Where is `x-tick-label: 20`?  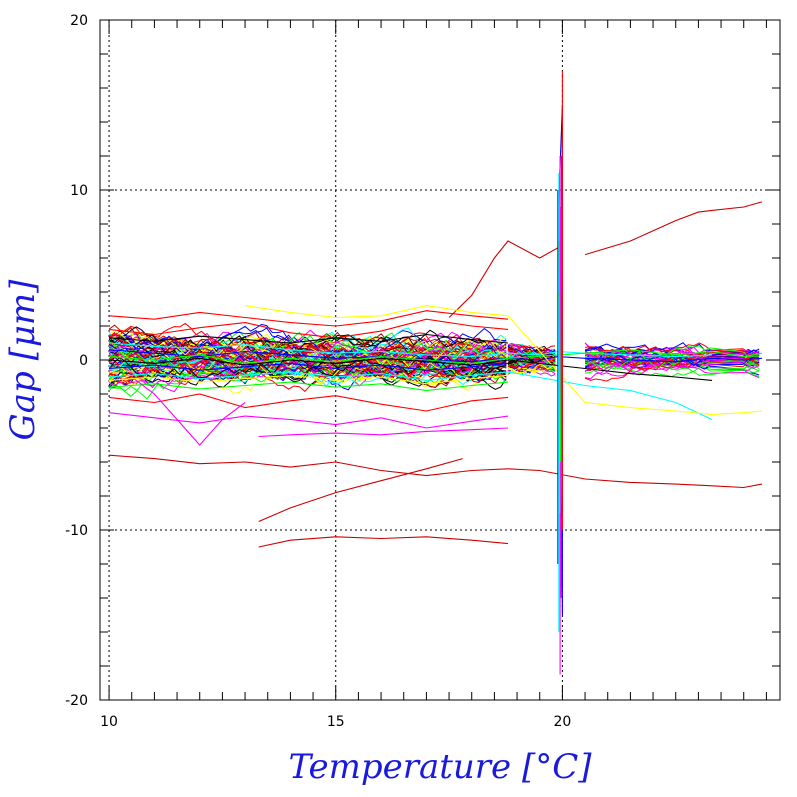
x-tick-label: 20 is located at coordinates (562, 722).